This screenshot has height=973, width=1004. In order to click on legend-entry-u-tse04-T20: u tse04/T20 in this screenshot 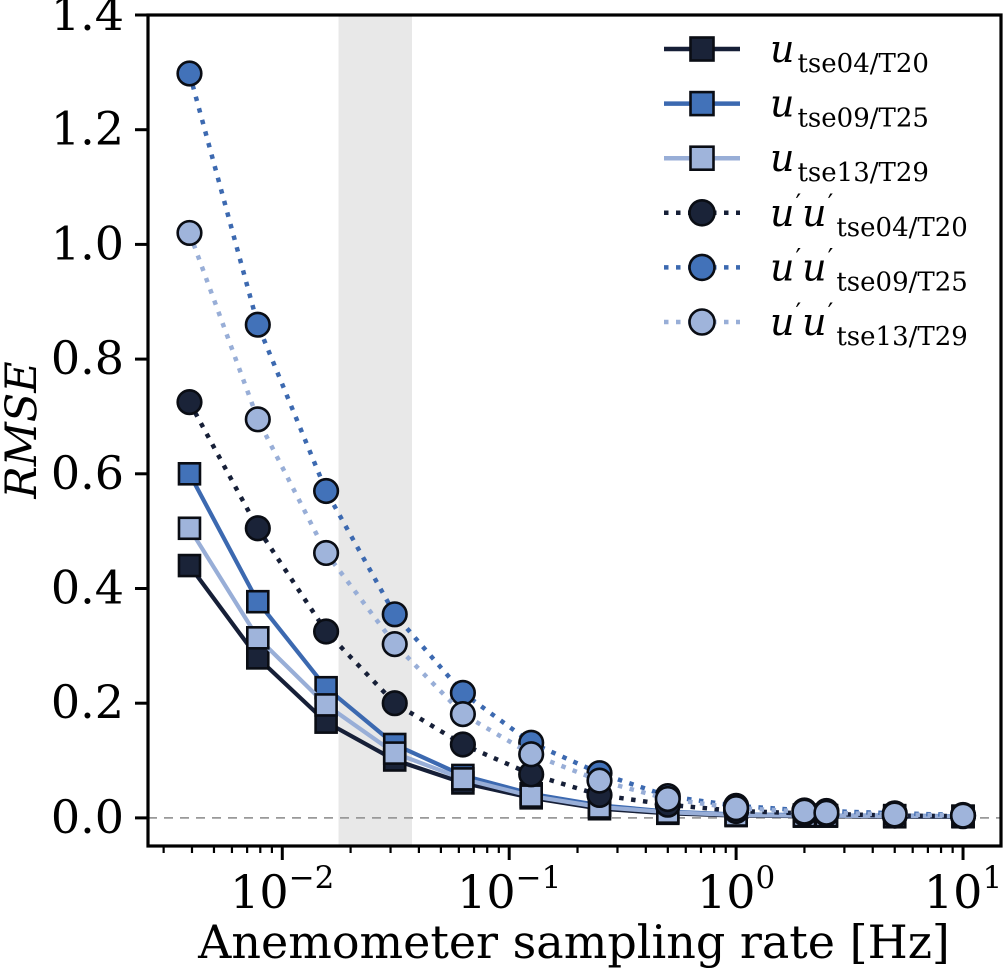, I will do `click(796, 53)`.